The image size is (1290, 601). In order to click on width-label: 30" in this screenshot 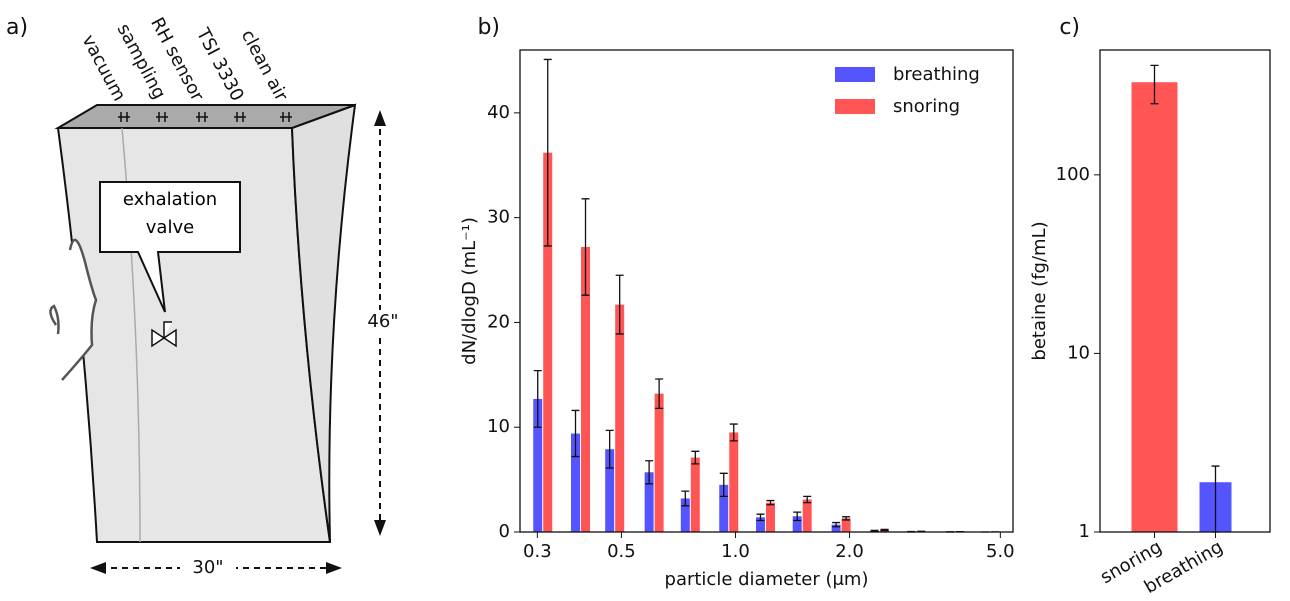, I will do `click(207, 567)`.